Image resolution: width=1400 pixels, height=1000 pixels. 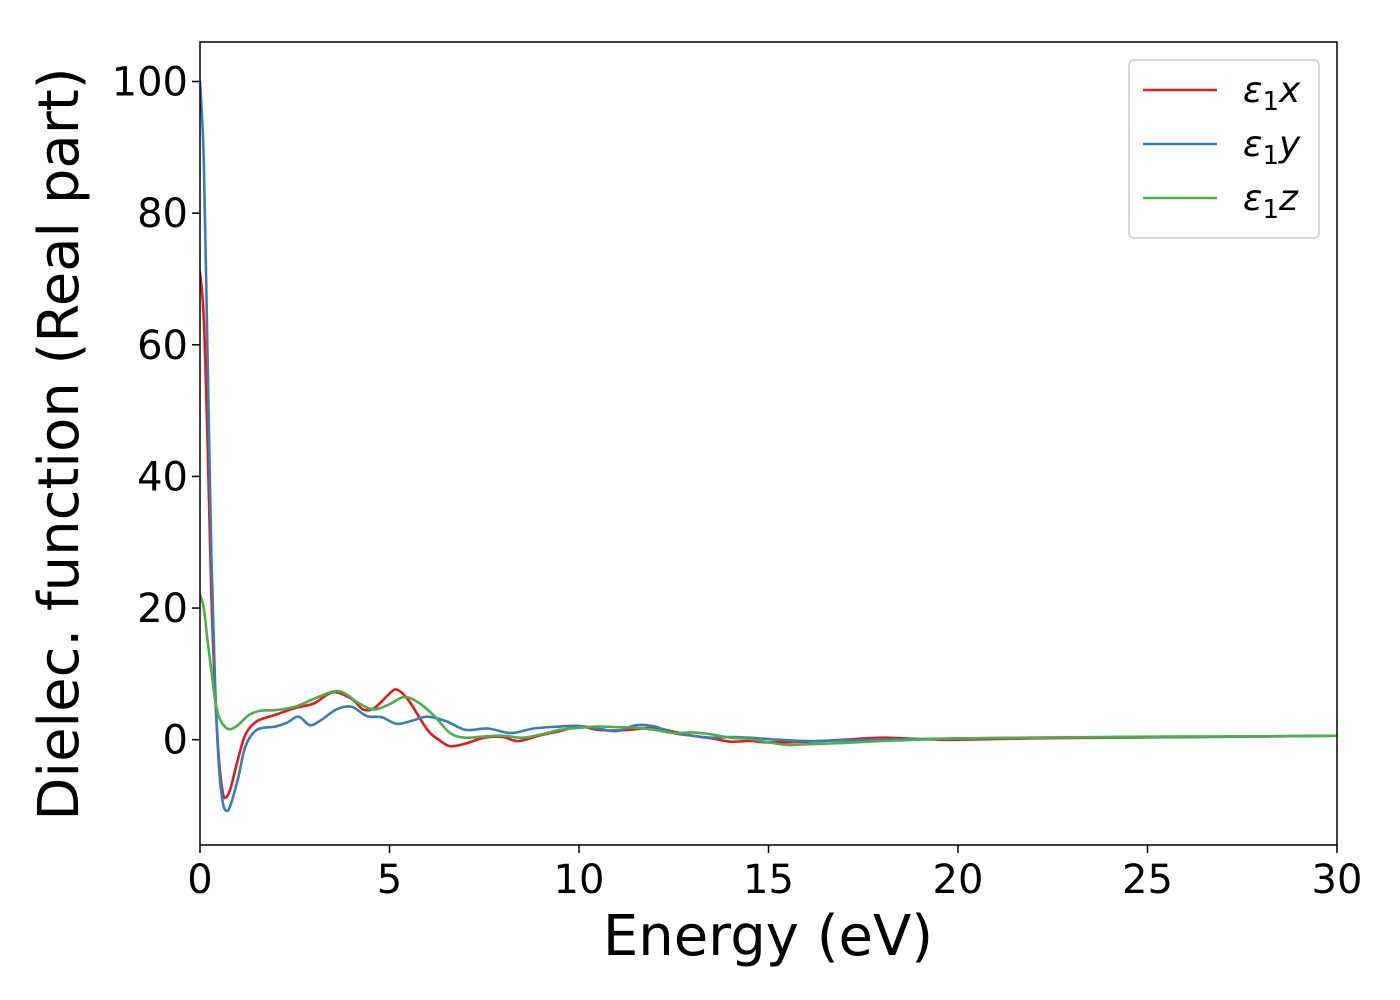 I want to click on x-axis-ticks: 0 5 10 15 20 25 30, so click(x=774, y=874).